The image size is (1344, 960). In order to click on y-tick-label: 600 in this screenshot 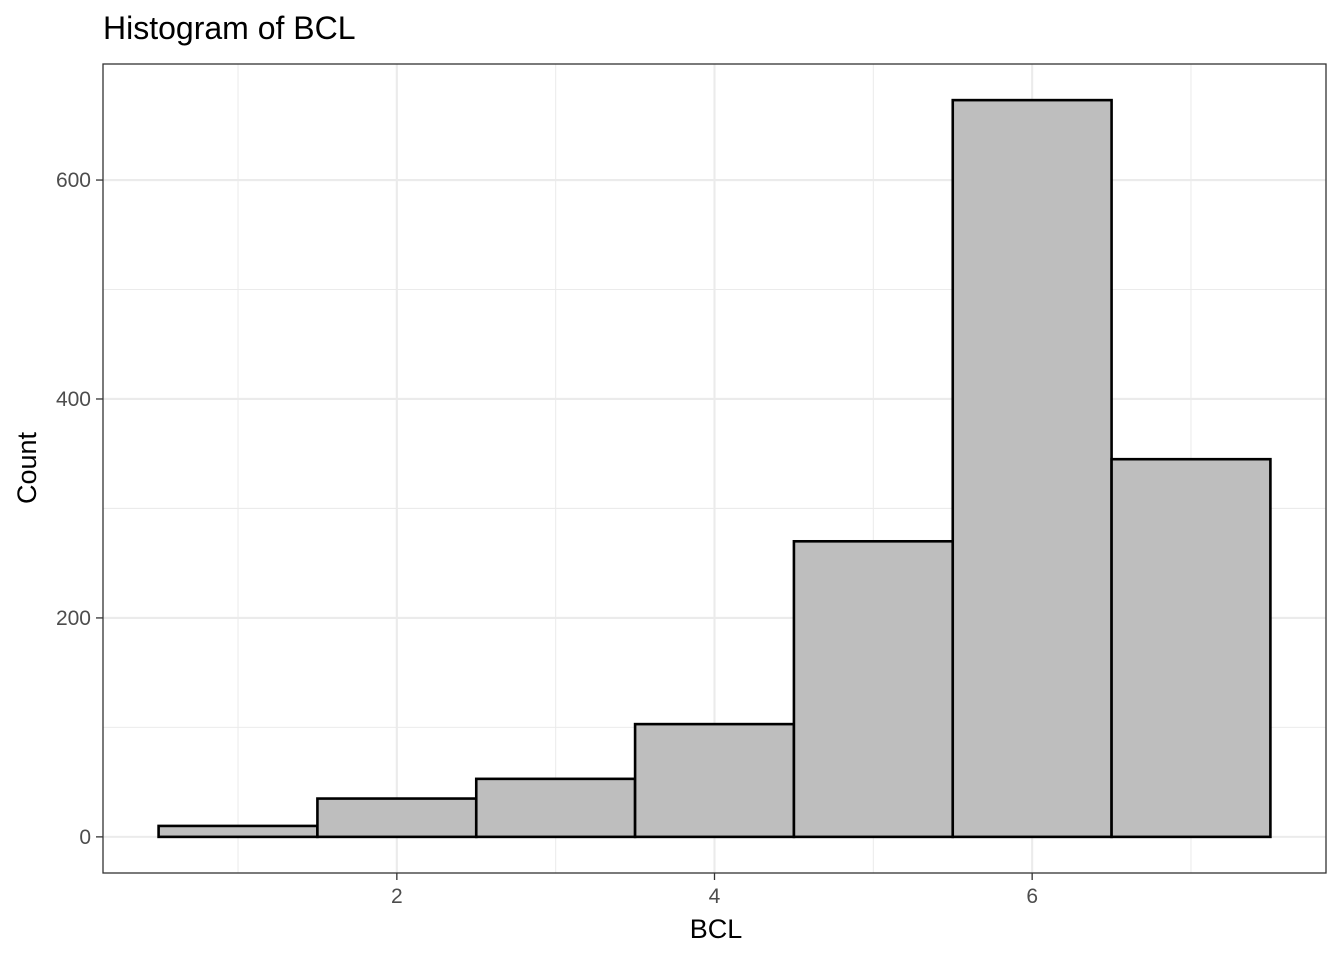, I will do `click(73, 180)`.